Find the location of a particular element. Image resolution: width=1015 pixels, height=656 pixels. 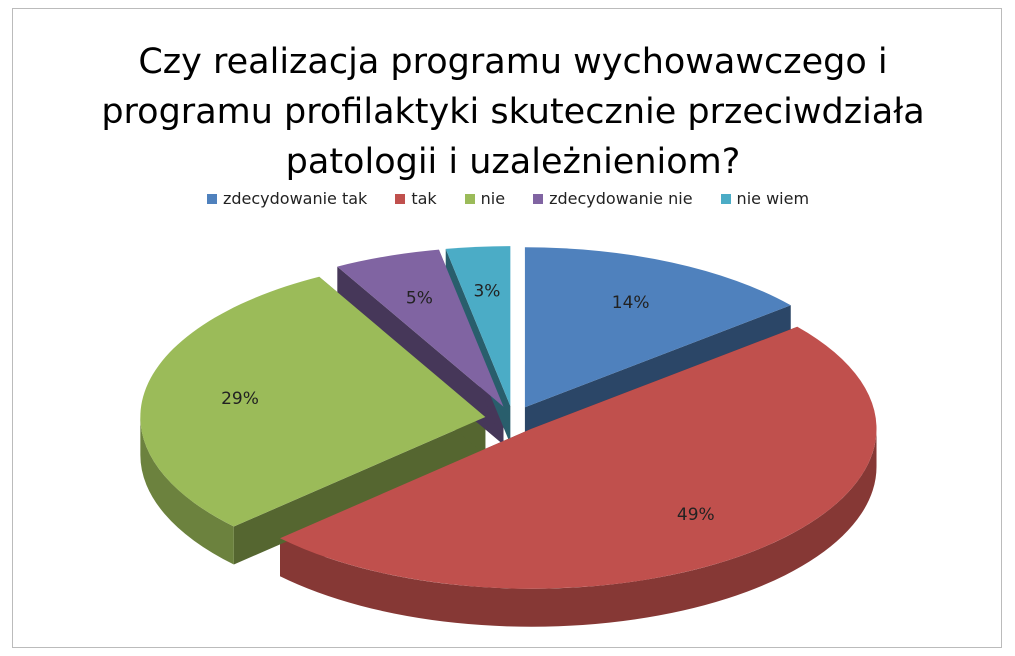

data-label: 49% is located at coordinates (696, 515).